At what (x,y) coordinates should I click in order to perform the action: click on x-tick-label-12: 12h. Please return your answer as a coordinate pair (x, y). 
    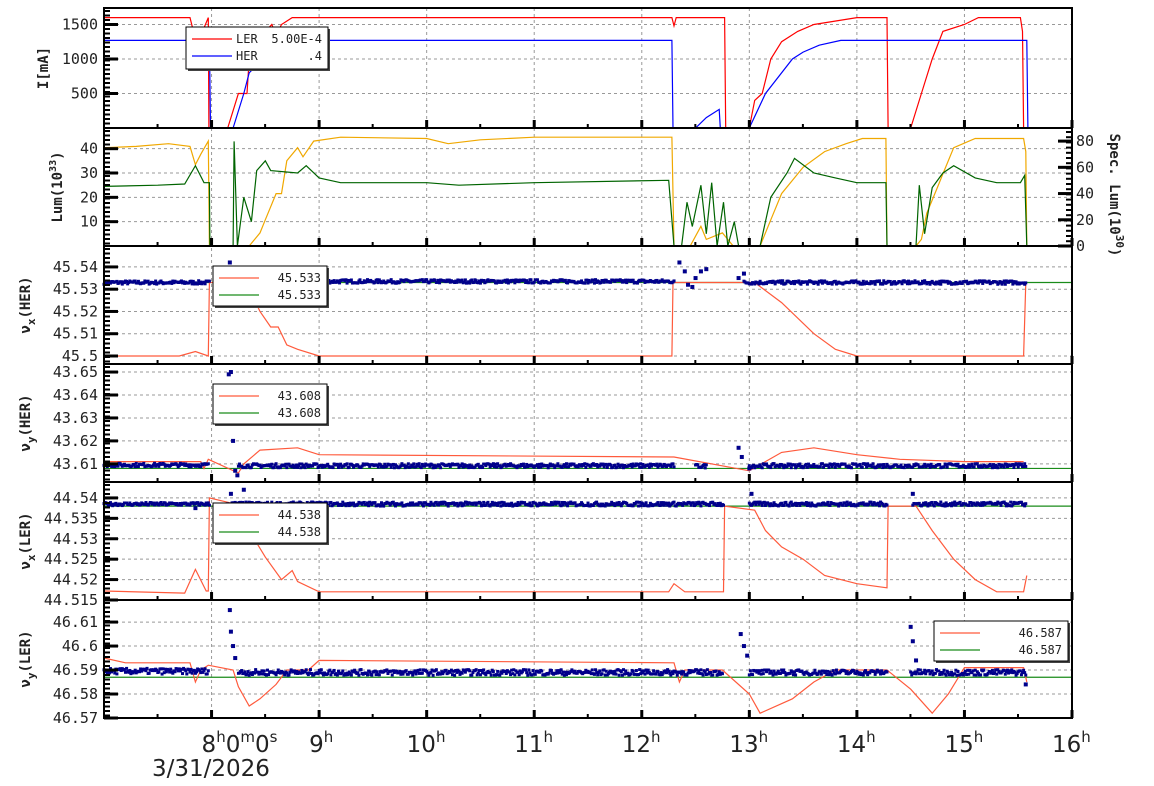
    Looking at the image, I should click on (641, 743).